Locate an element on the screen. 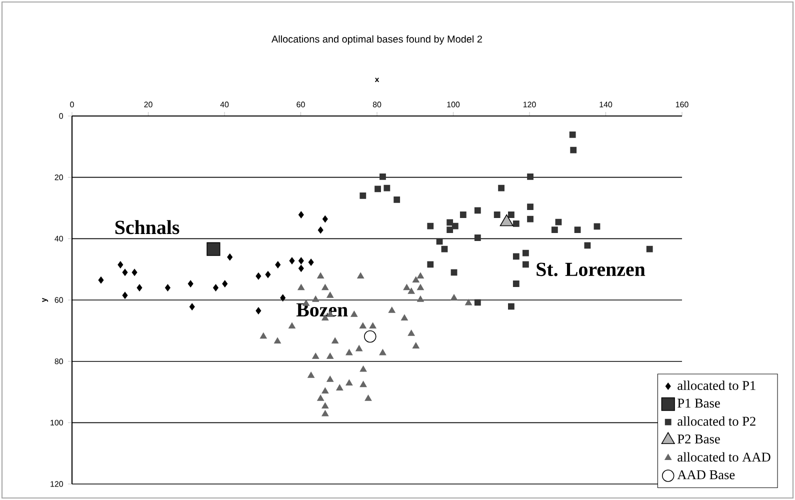 The image size is (795, 500). legend-label: P2 Base is located at coordinates (699, 439).